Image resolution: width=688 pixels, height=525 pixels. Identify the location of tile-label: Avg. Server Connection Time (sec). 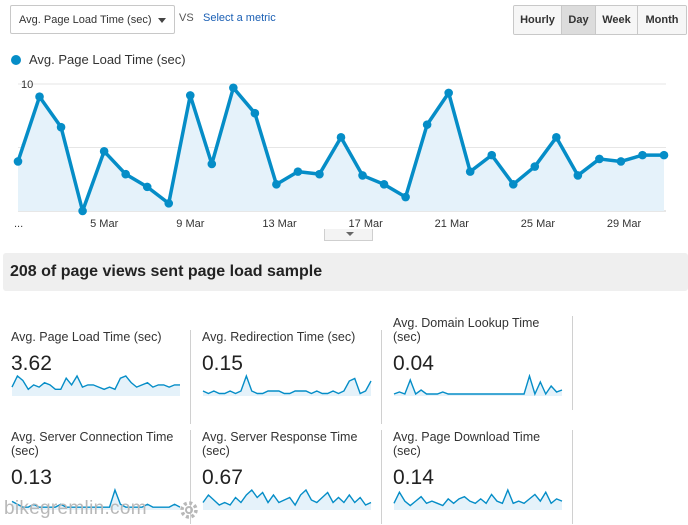
(92, 444).